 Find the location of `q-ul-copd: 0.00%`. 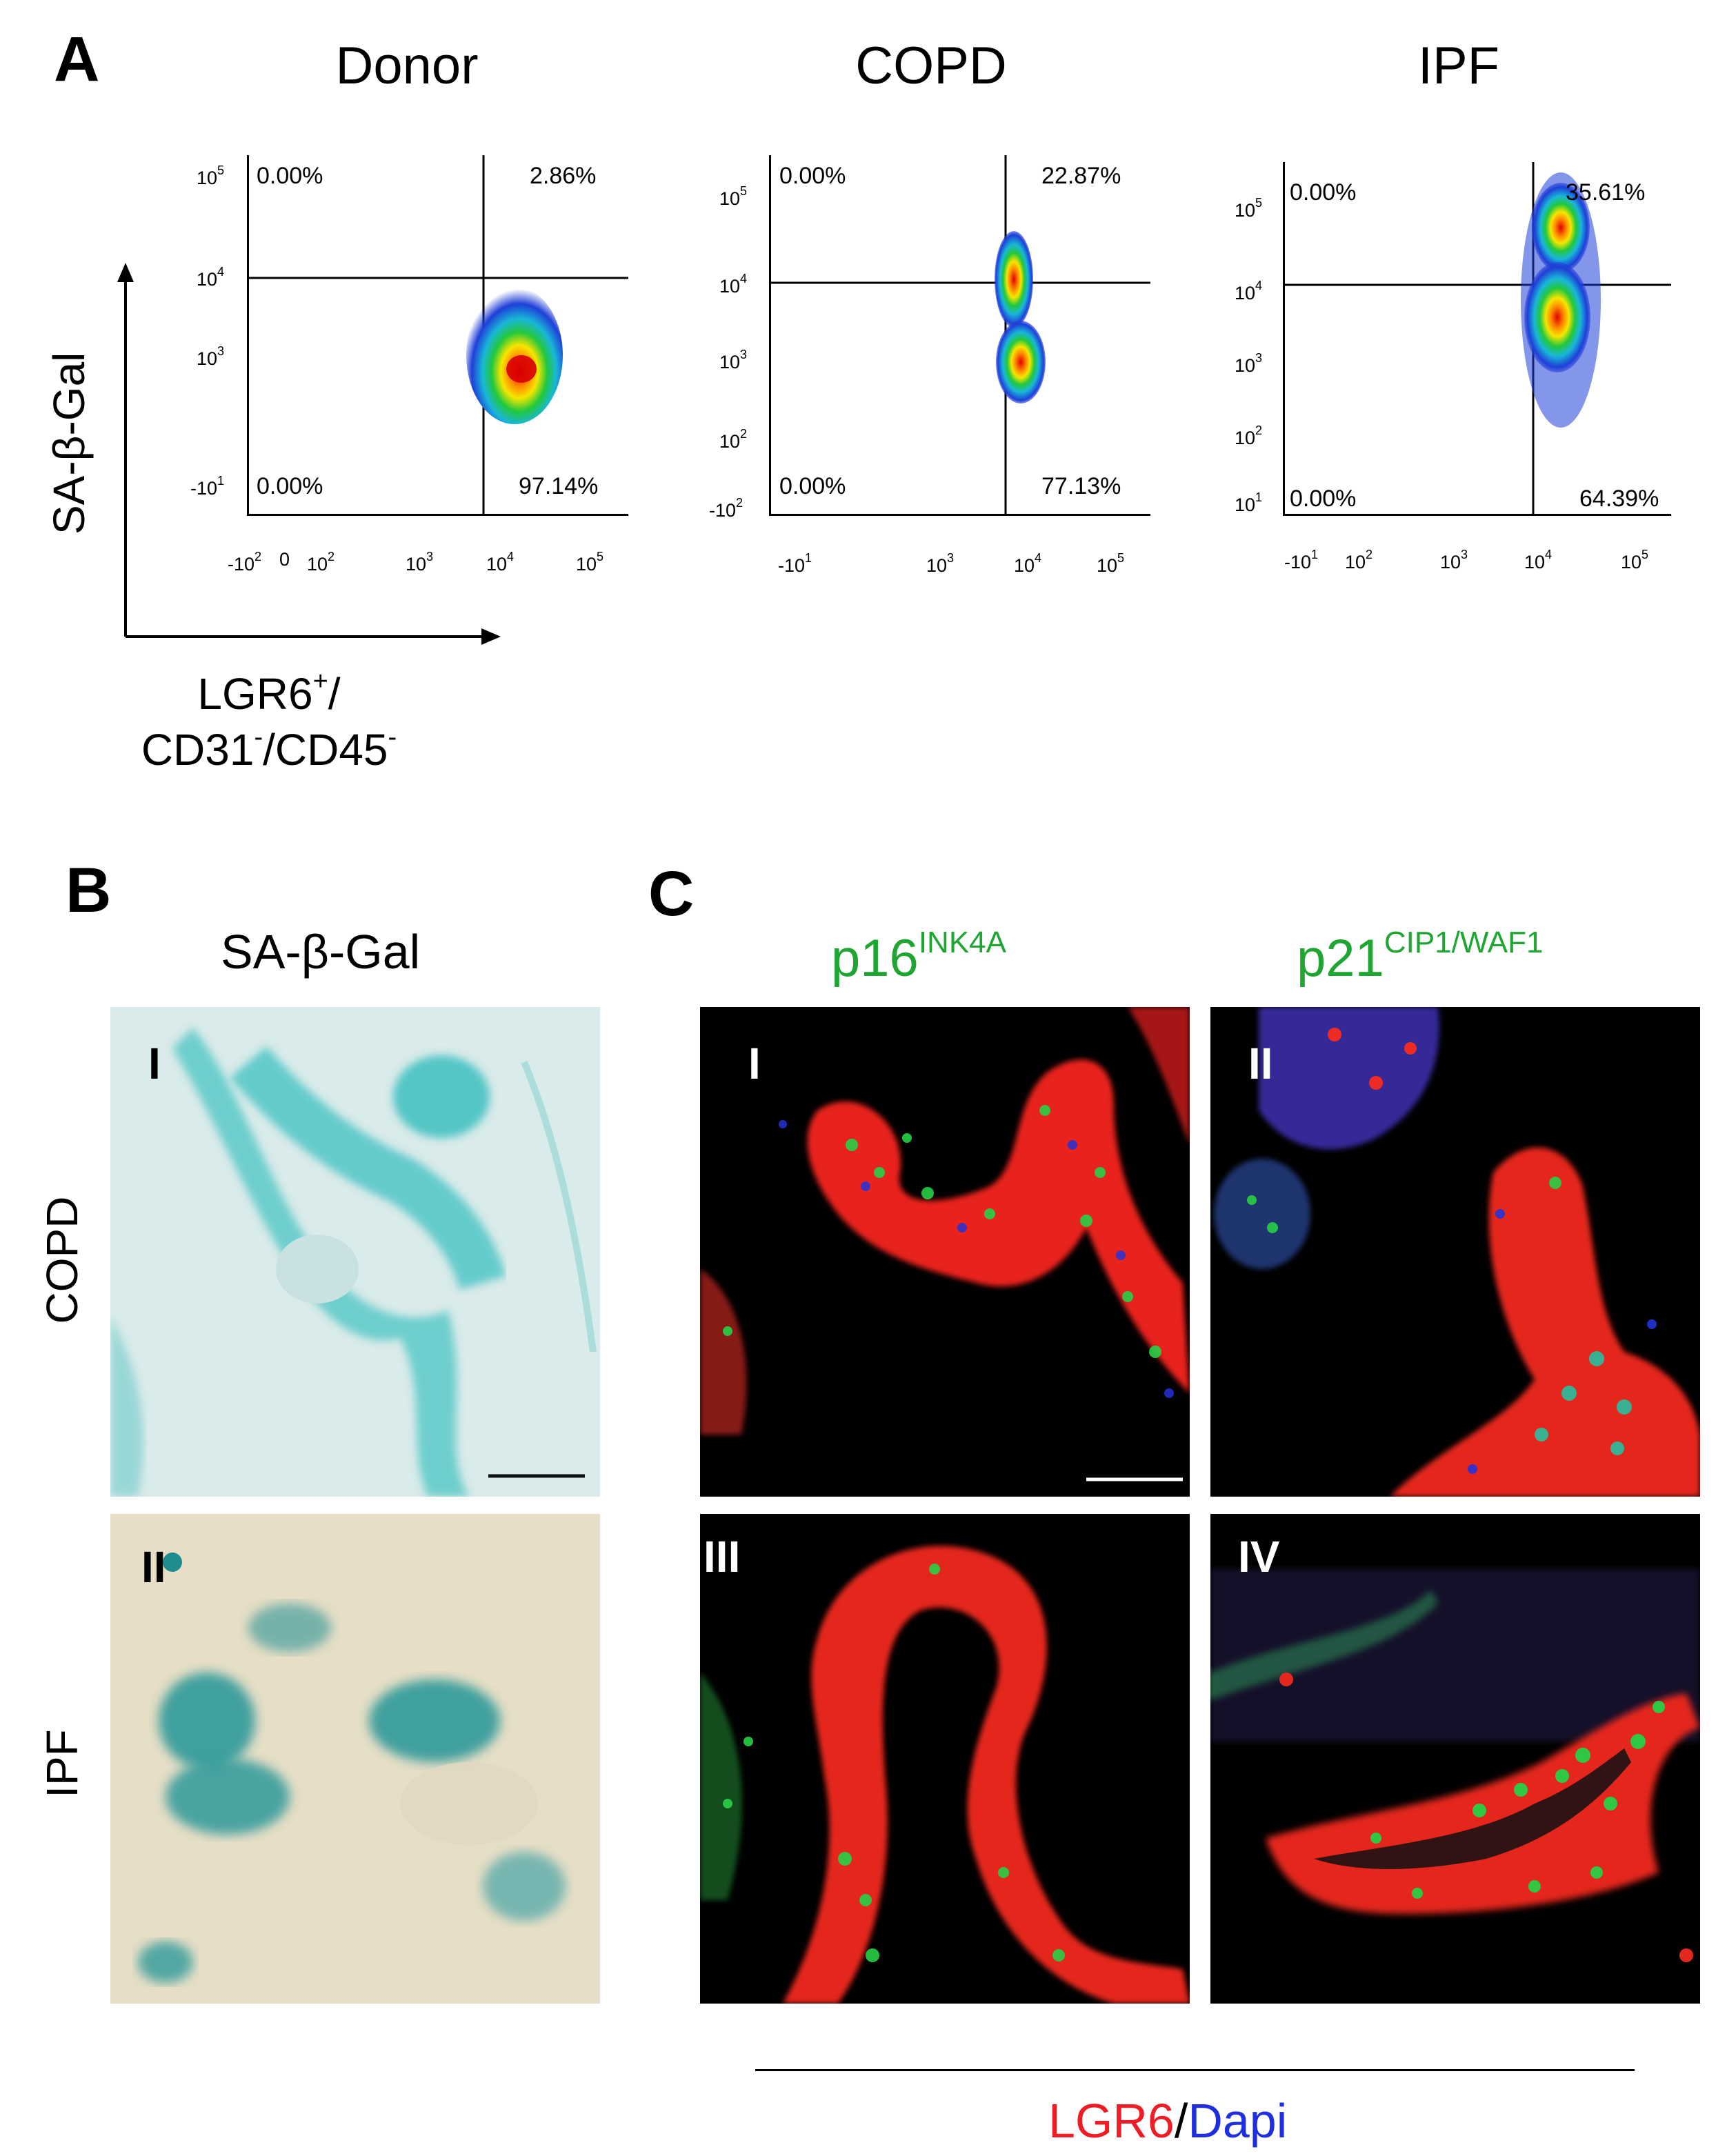

q-ul-copd: 0.00% is located at coordinates (812, 176).